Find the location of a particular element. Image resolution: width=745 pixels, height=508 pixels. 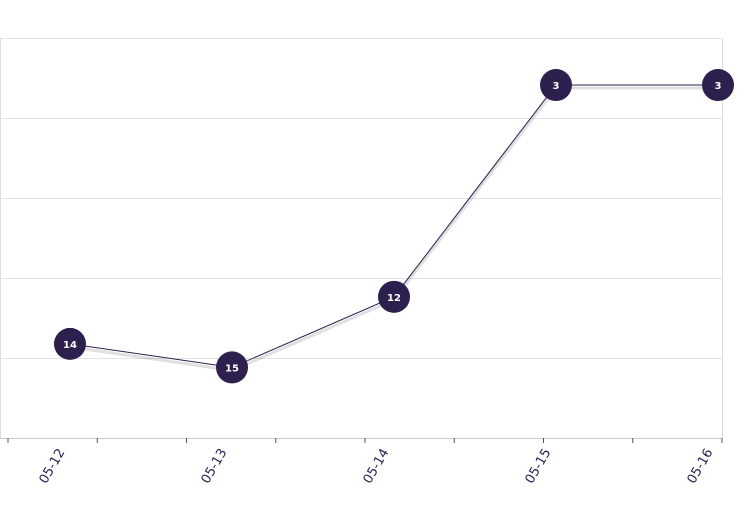

data-label: 15 is located at coordinates (232, 368).